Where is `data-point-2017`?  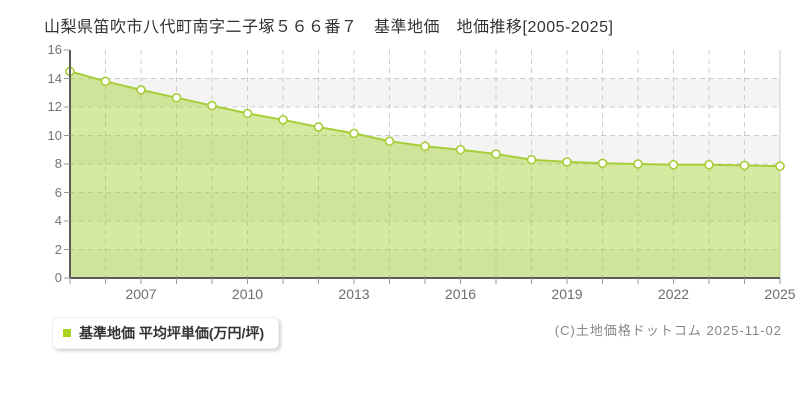
data-point-2017 is located at coordinates (496, 154).